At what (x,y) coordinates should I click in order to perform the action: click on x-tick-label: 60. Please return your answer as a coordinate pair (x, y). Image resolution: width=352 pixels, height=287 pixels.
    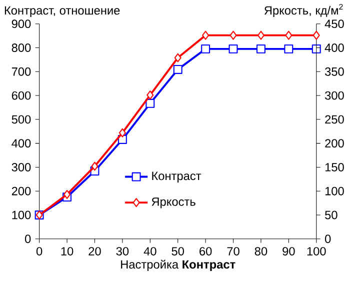
    Looking at the image, I should click on (206, 251).